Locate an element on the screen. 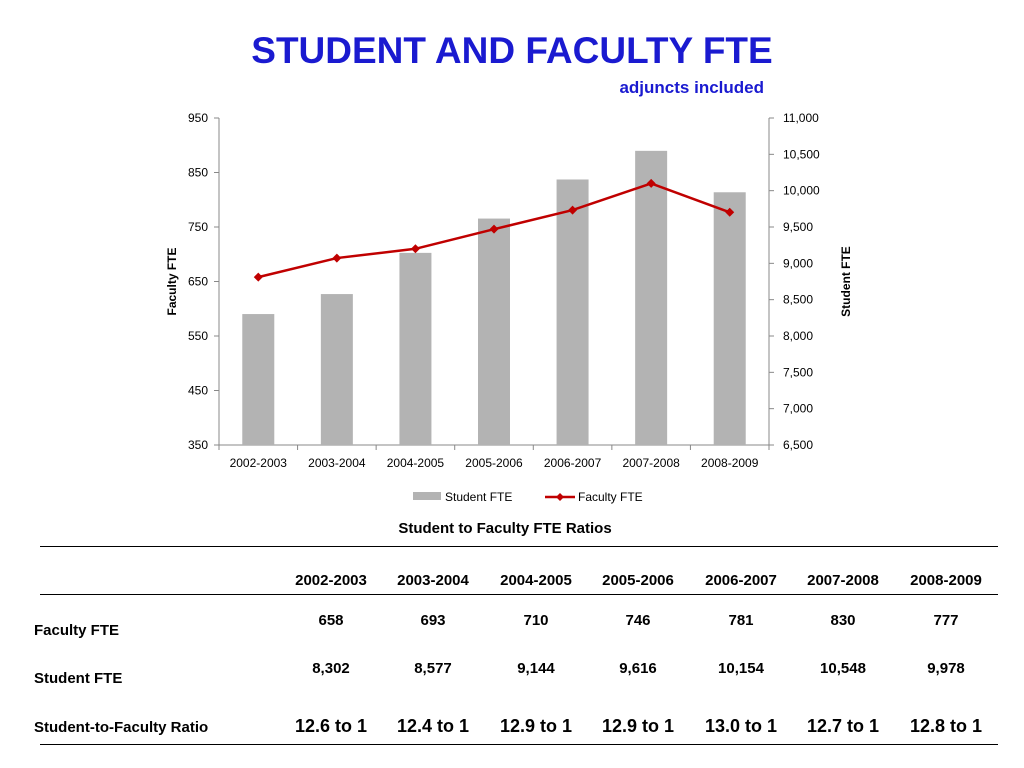 This screenshot has width=1024, height=768. table-cell: 8,577 is located at coordinates (433, 668).